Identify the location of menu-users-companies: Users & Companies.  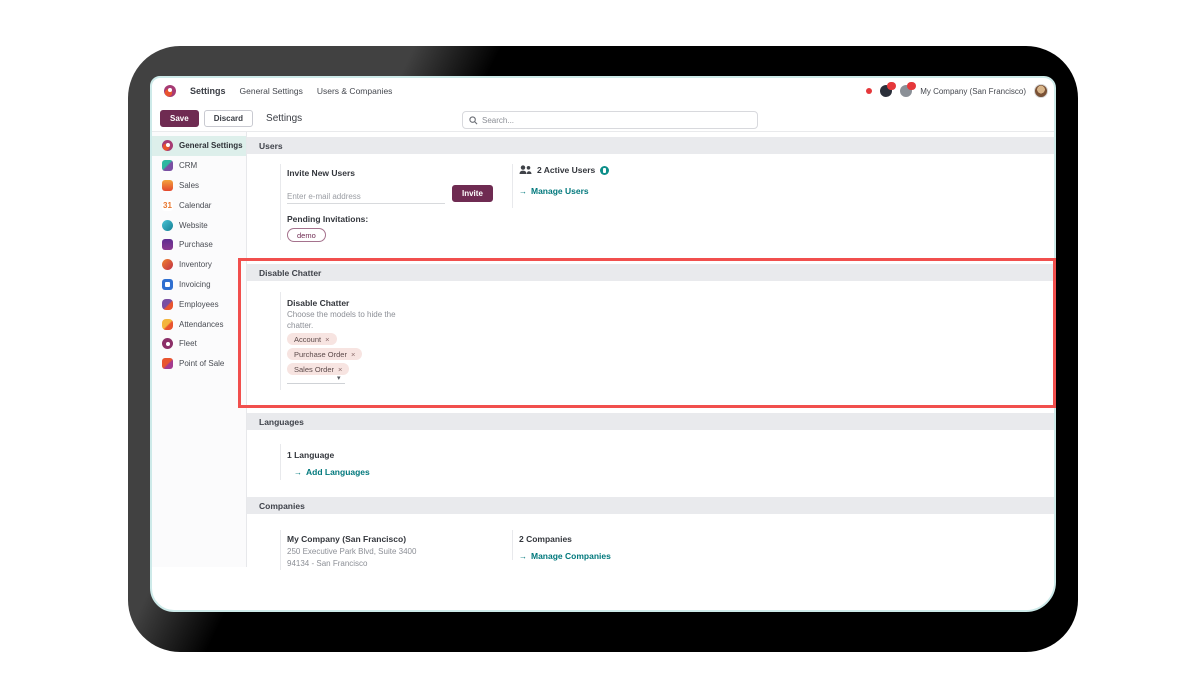
(354, 91).